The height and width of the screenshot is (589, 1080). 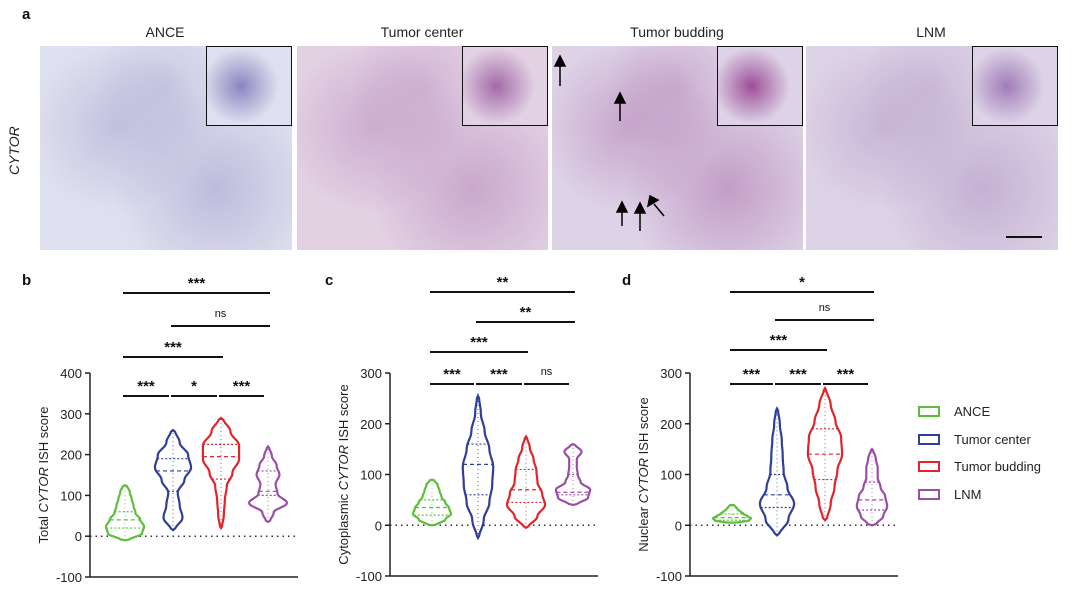 What do you see at coordinates (643, 527) in the screenshot?
I see `y-label-part: Nuclear` at bounding box center [643, 527].